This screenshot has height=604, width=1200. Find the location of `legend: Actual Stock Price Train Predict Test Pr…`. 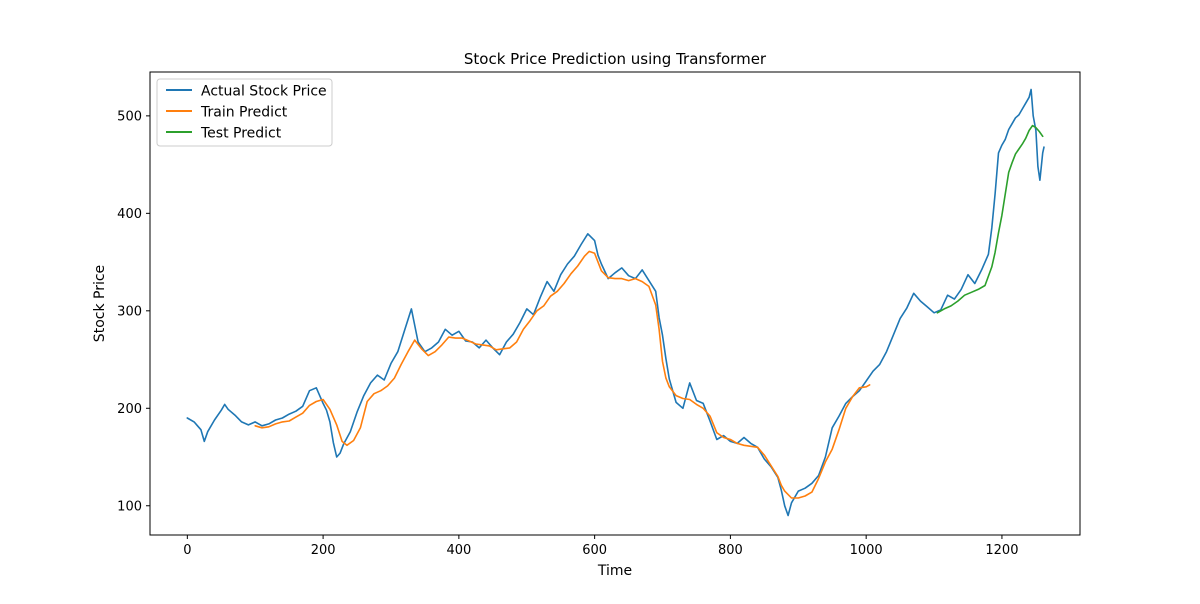

legend: Actual Stock Price Train Predict Test Pr… is located at coordinates (244, 112).